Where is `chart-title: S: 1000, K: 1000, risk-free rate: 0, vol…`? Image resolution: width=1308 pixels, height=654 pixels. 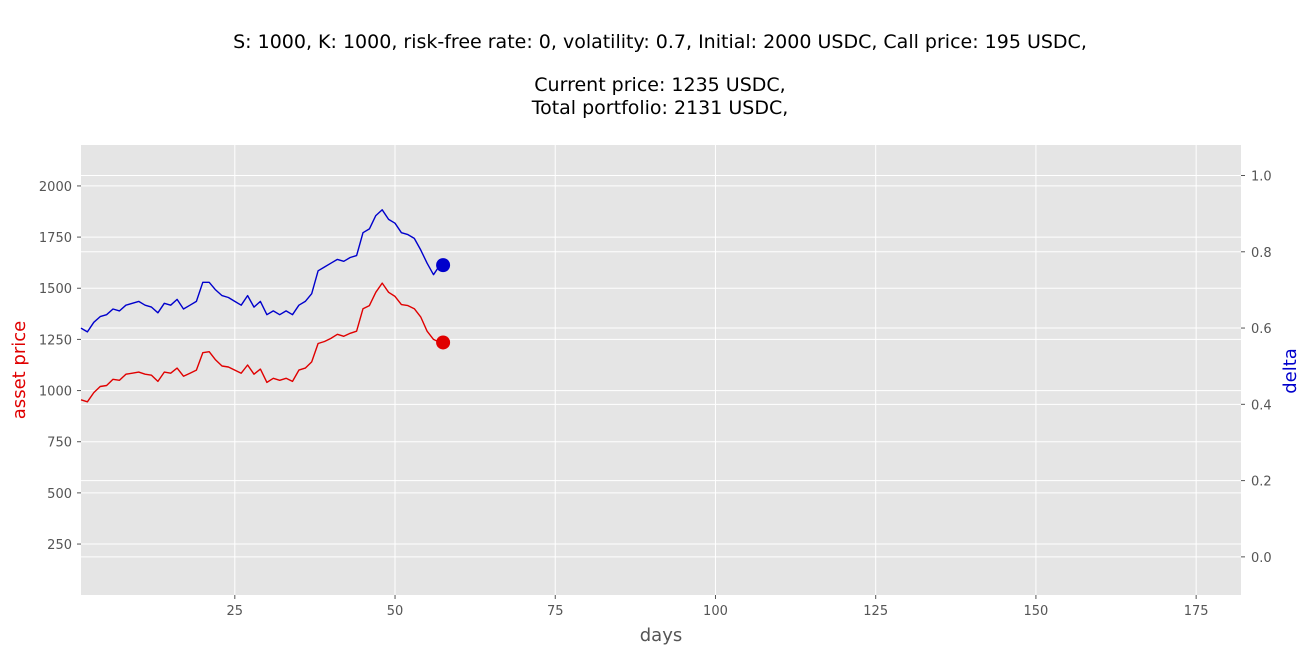 chart-title: S: 1000, K: 1000, risk-free rate: 0, vol… is located at coordinates (660, 75).